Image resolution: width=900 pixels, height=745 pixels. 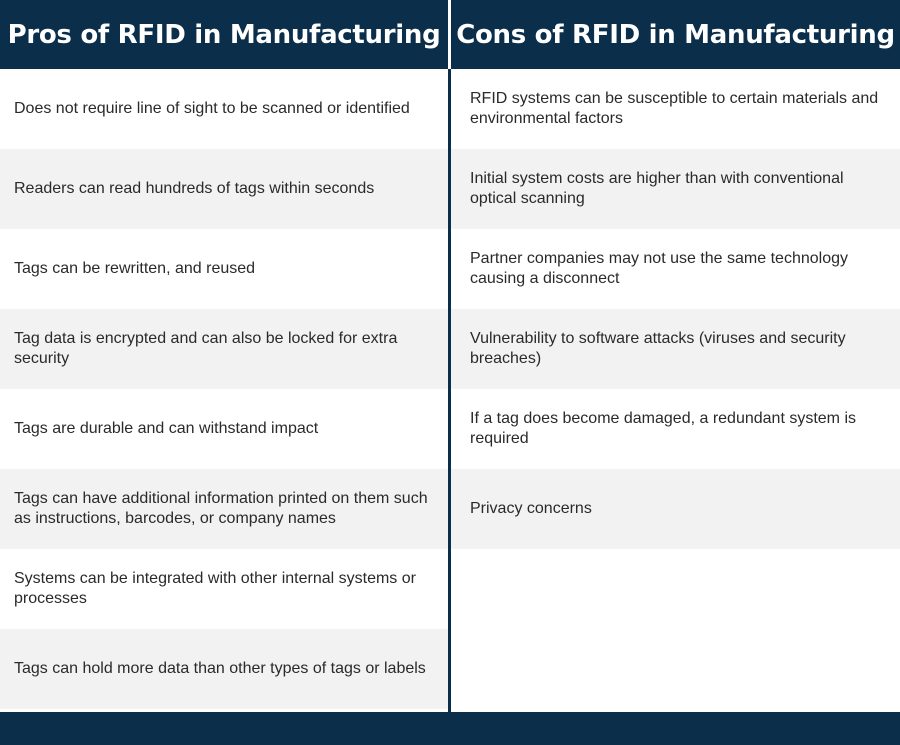 I want to click on column-divider, so click(x=449, y=390).